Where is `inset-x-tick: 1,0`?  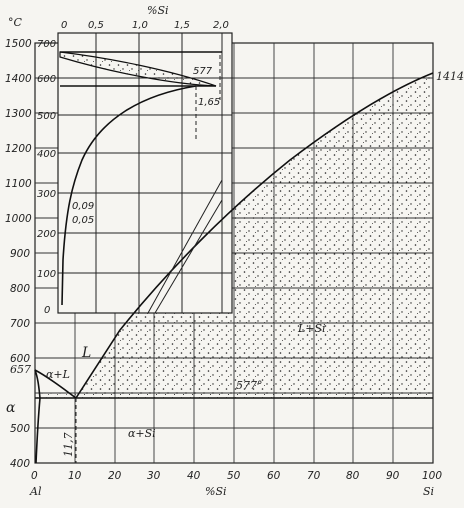
inset-x-tick: 1,0 is located at coordinates (140, 25).